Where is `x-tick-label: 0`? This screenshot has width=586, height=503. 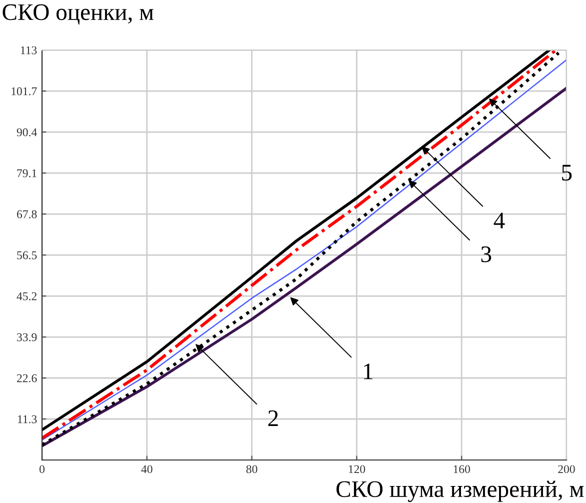 x-tick-label: 0 is located at coordinates (42, 469).